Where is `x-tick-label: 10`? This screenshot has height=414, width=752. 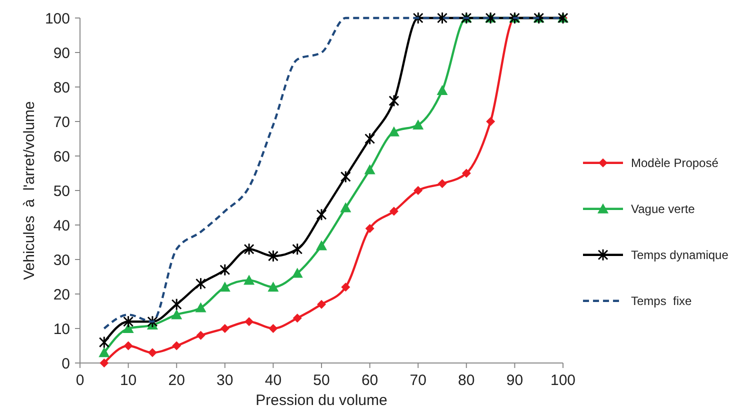 x-tick-label: 10 is located at coordinates (128, 380).